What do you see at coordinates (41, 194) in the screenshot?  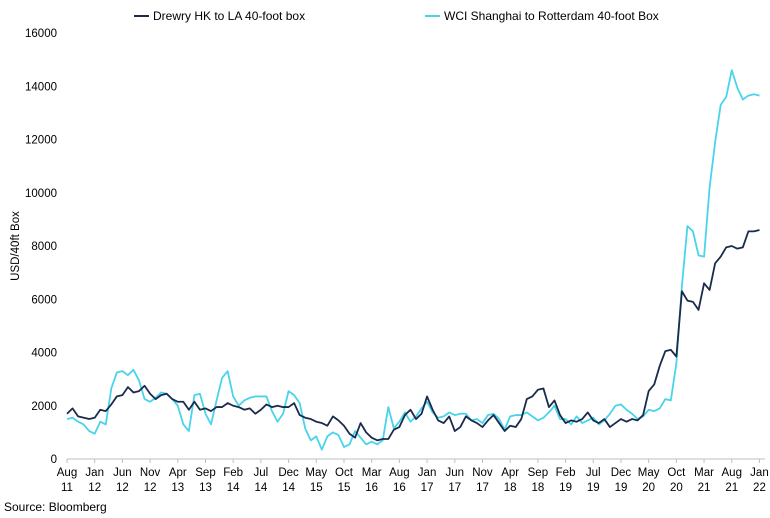 I see `y-tick-label: 10000` at bounding box center [41, 194].